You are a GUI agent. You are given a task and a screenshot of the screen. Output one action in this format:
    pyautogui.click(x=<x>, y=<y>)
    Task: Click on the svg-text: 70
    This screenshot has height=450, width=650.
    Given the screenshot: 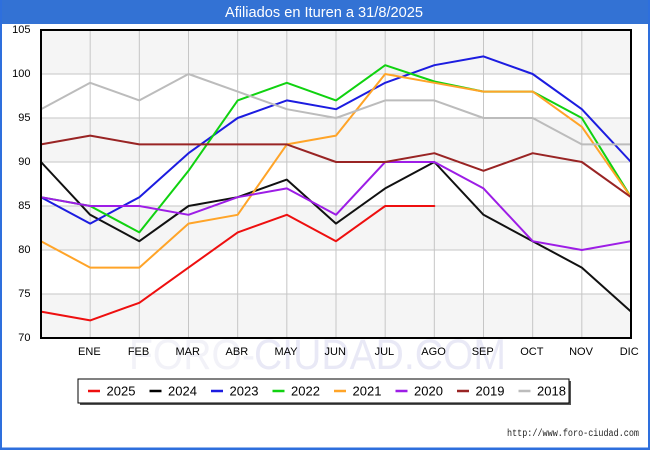 What is the action you would take?
    pyautogui.click(x=24, y=338)
    